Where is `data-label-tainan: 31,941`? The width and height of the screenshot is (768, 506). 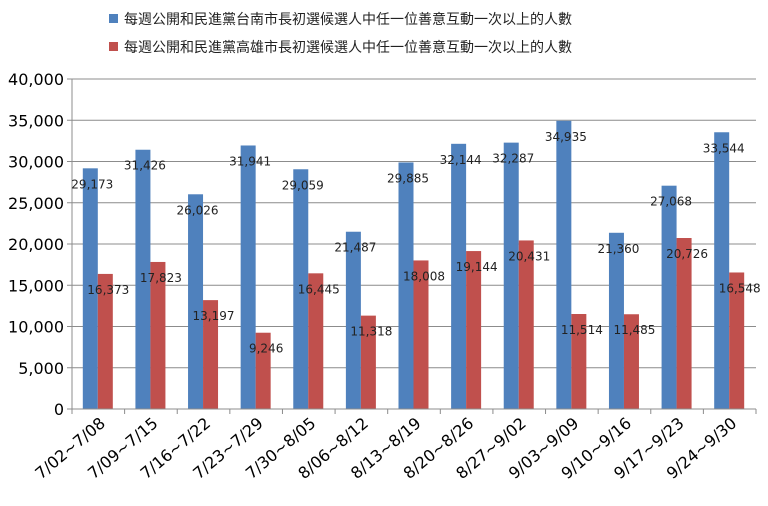 data-label-tainan: 31,941 is located at coordinates (250, 161).